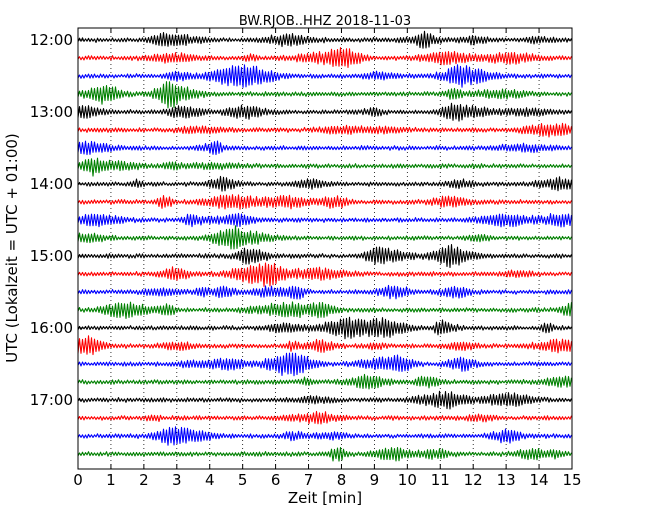  I want to click on x-tick-label: 2, so click(144, 480).